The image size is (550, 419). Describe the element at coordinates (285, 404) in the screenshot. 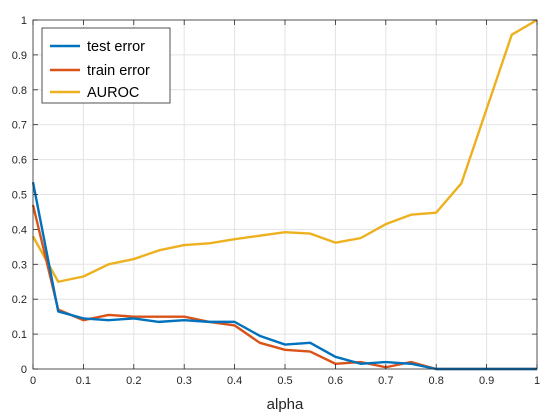

I see `x-axis-label: alpha` at that location.